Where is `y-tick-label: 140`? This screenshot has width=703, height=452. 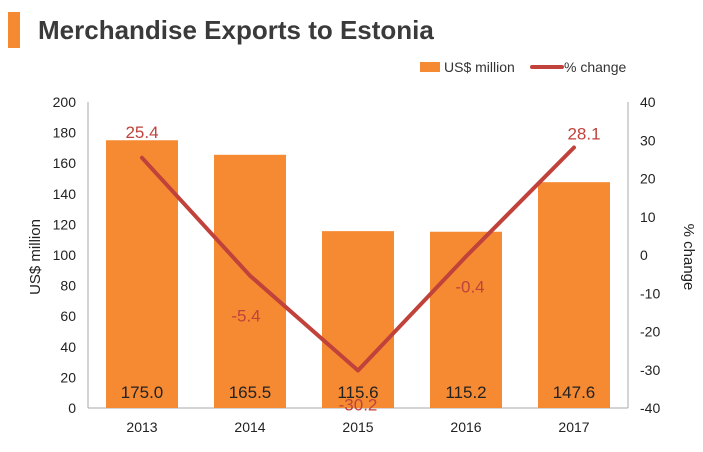
y-tick-label: 140 is located at coordinates (65, 194).